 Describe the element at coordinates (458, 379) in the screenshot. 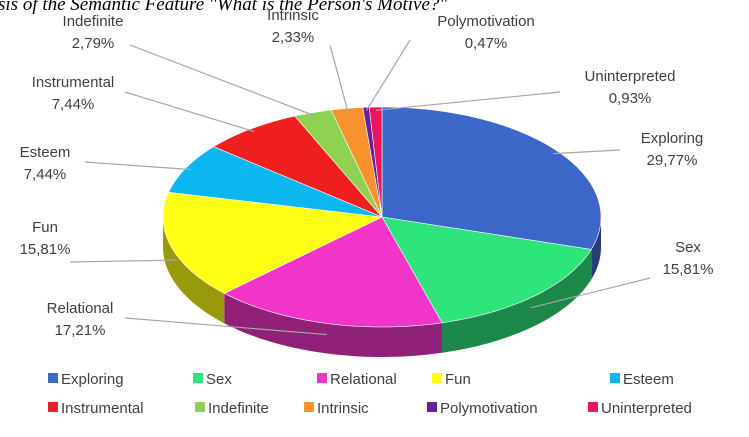

I see `legend-label: Fun` at that location.